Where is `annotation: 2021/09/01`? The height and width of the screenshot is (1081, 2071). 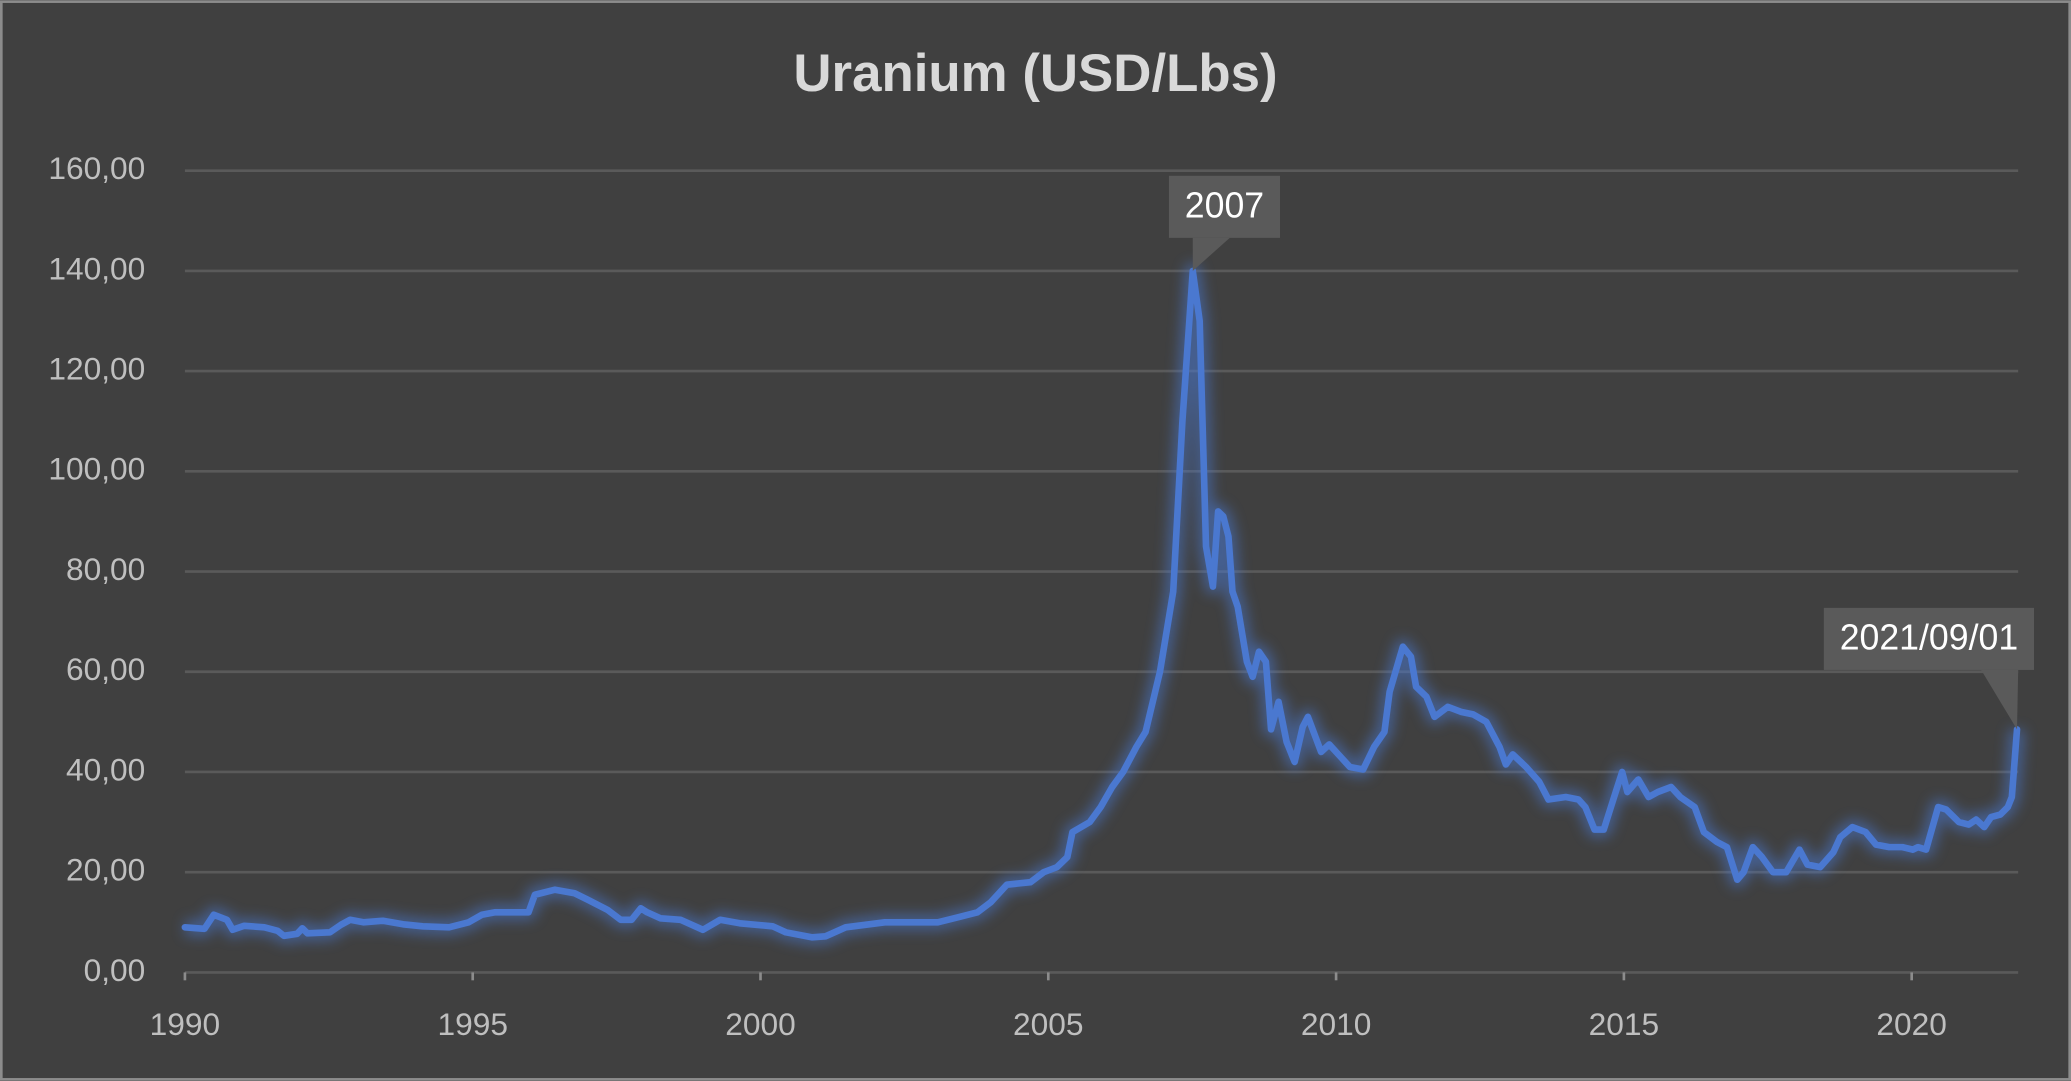
annotation: 2021/09/01 is located at coordinates (1929, 668).